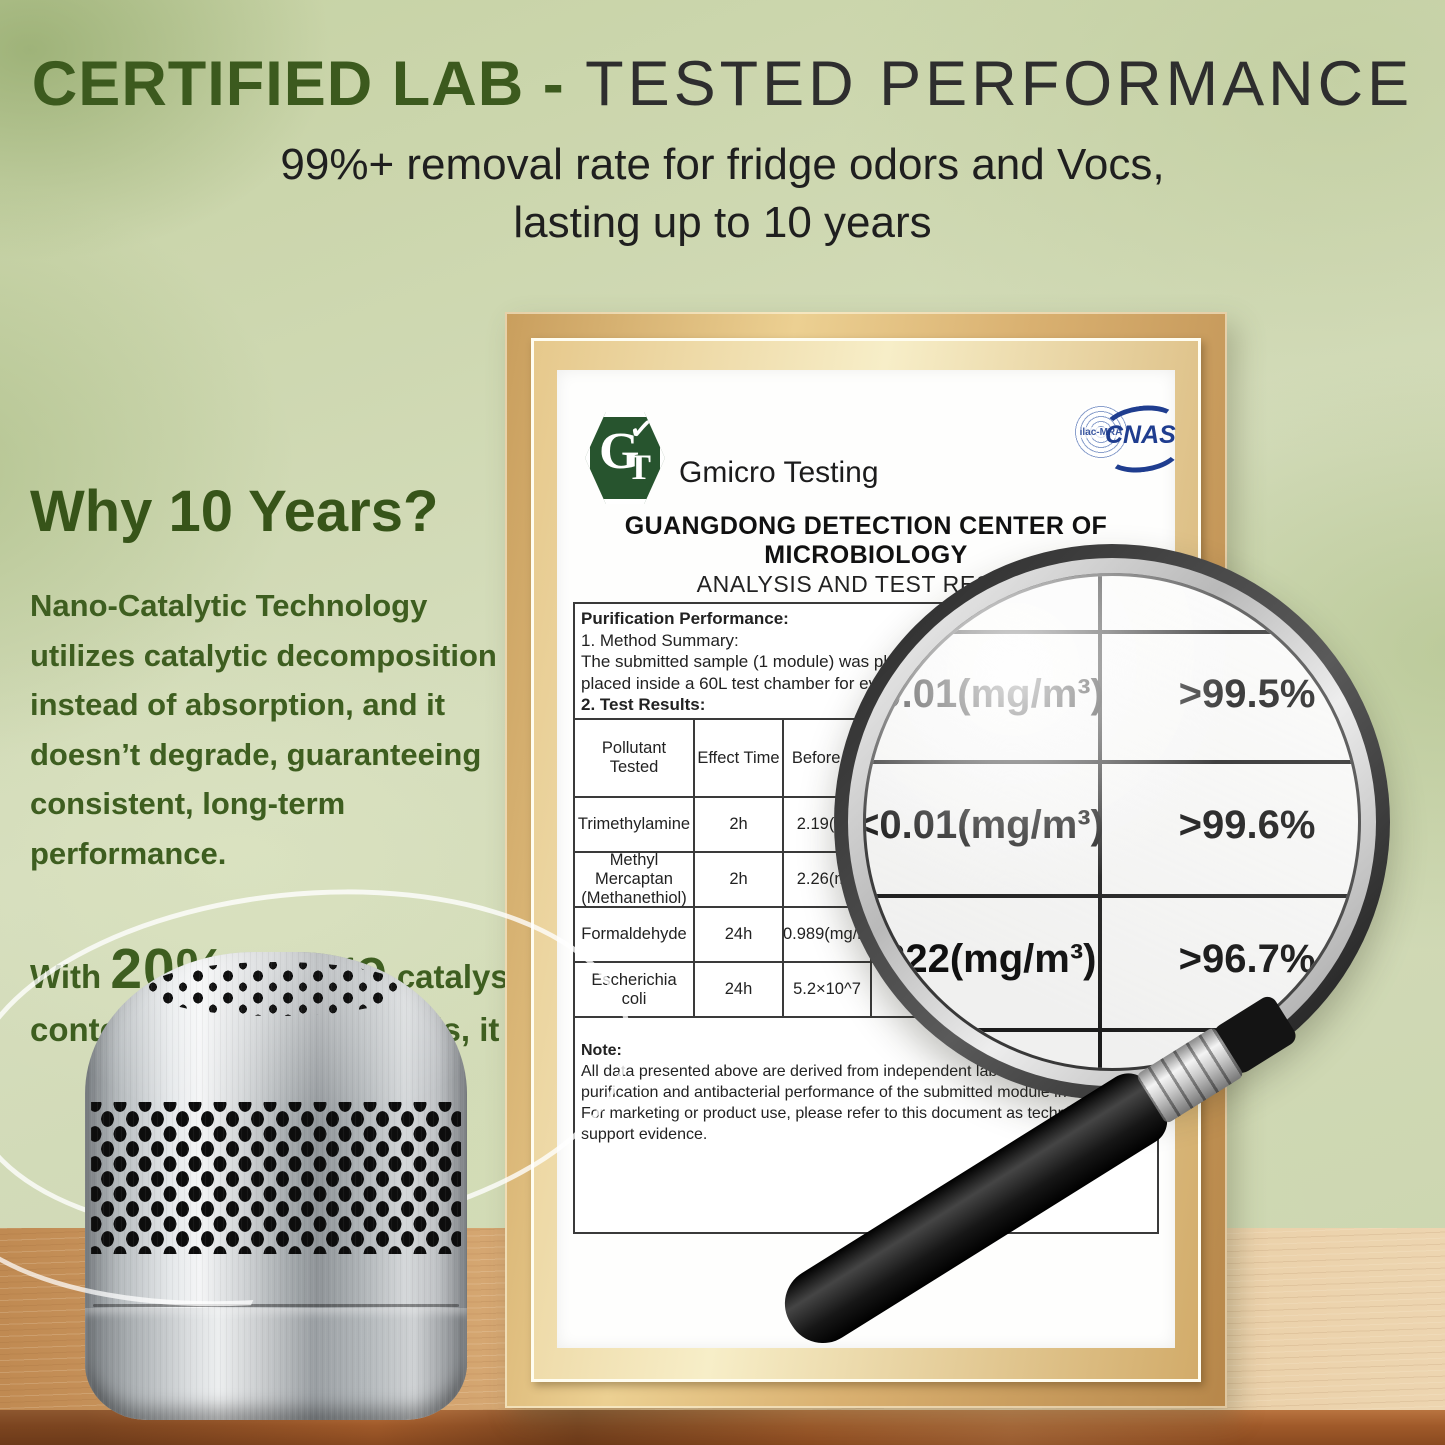  I want to click on ilac-mra-logo-icon: ilac-MRA, so click(1101, 432).